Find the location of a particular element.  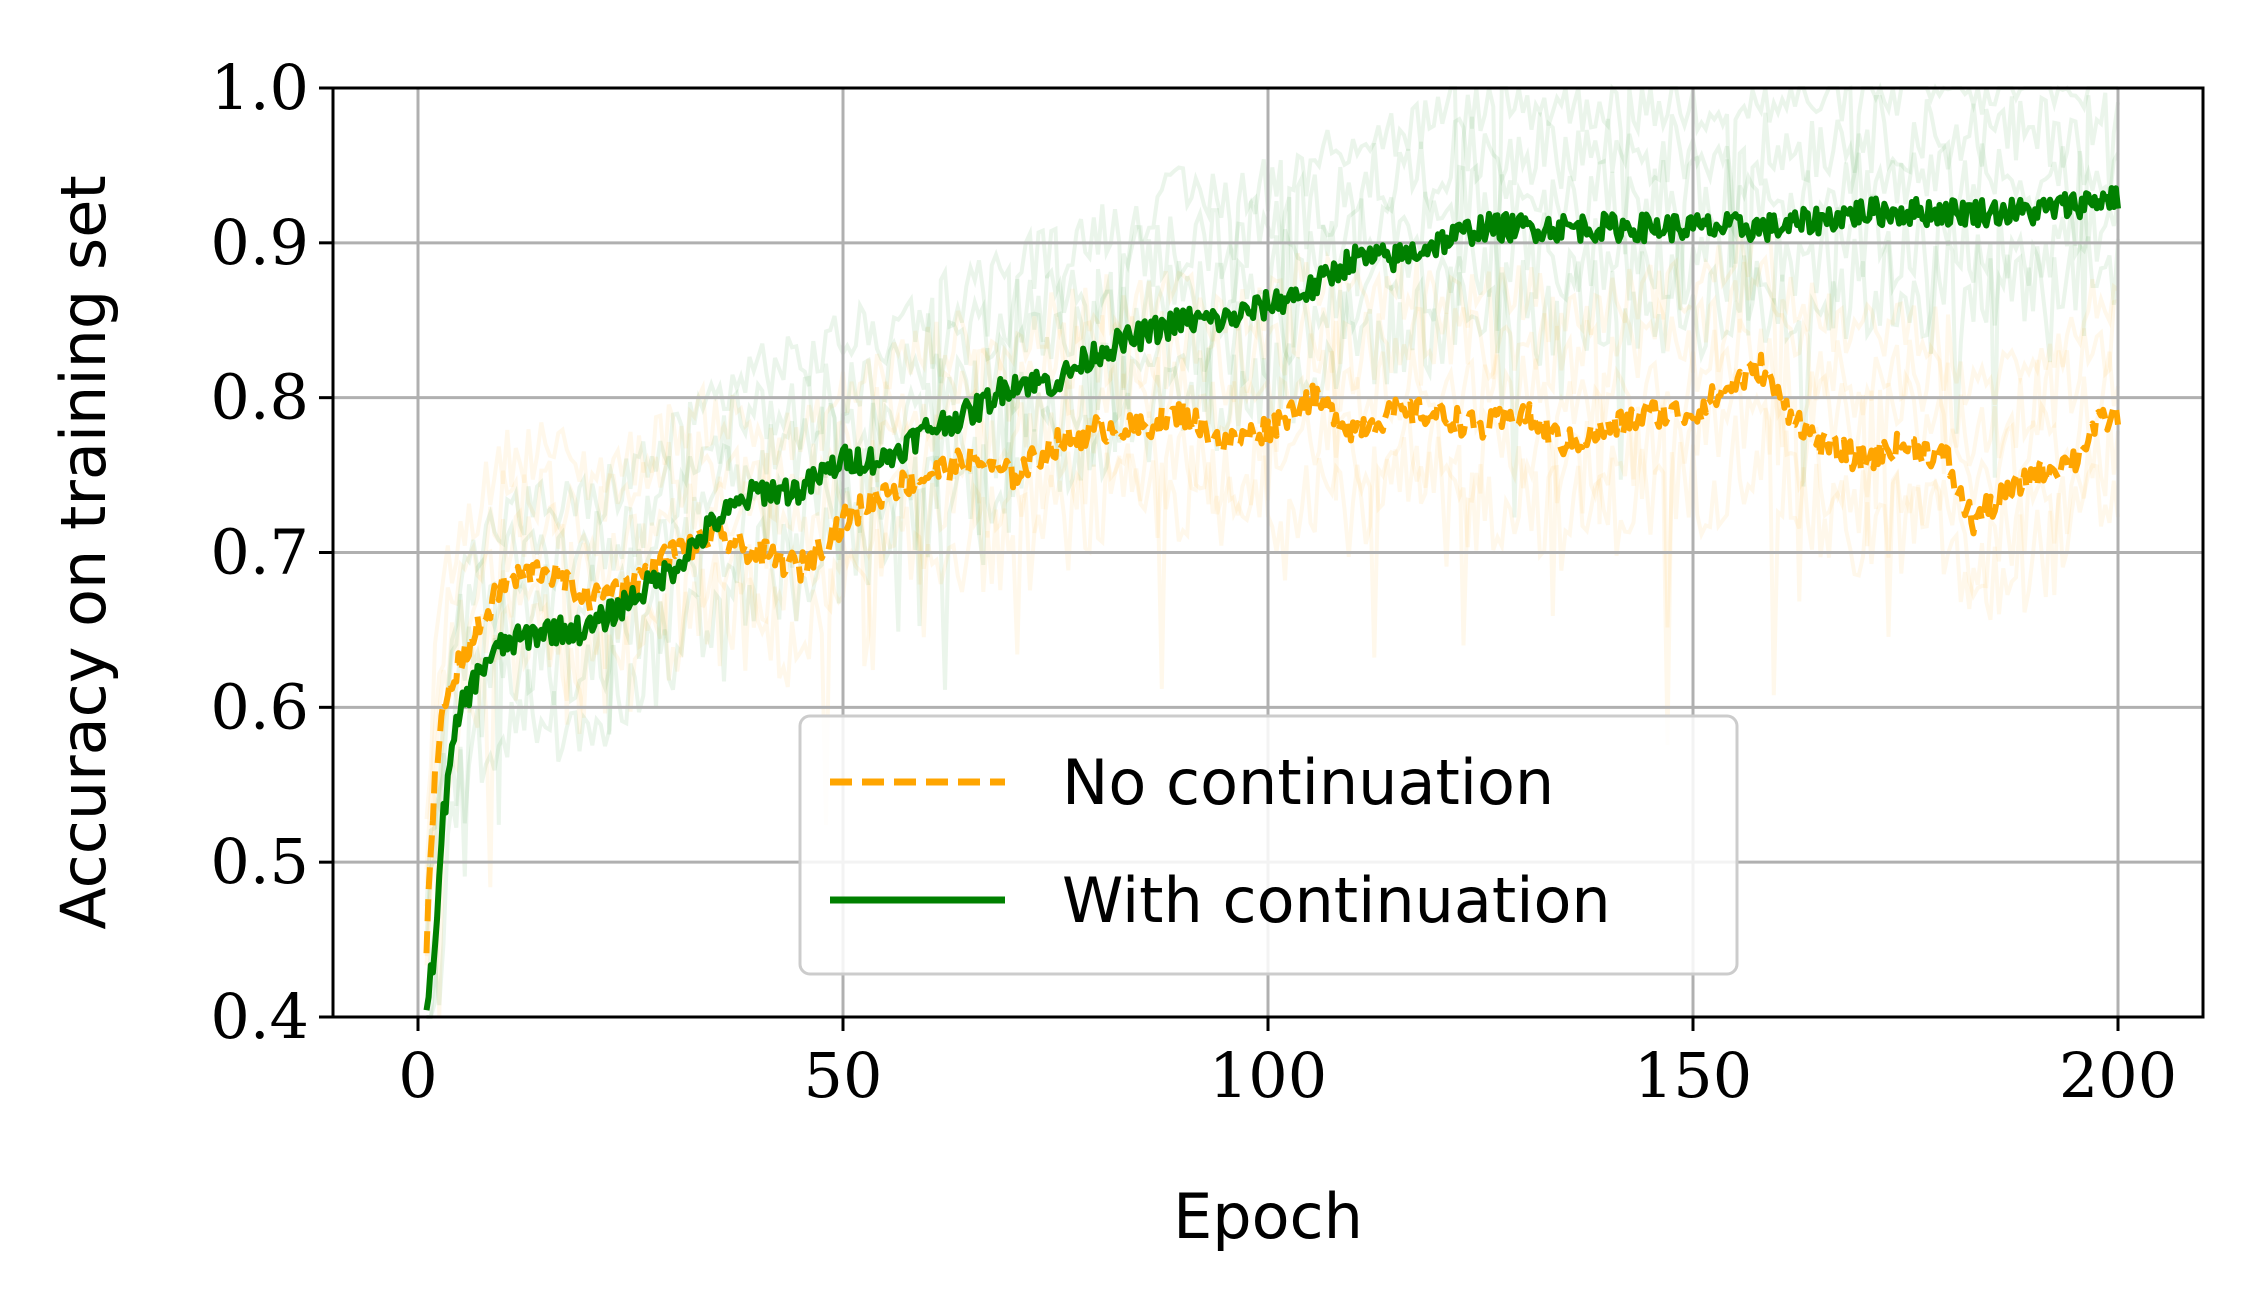

x-tick-label-3: 150 is located at coordinates (1693, 1075).